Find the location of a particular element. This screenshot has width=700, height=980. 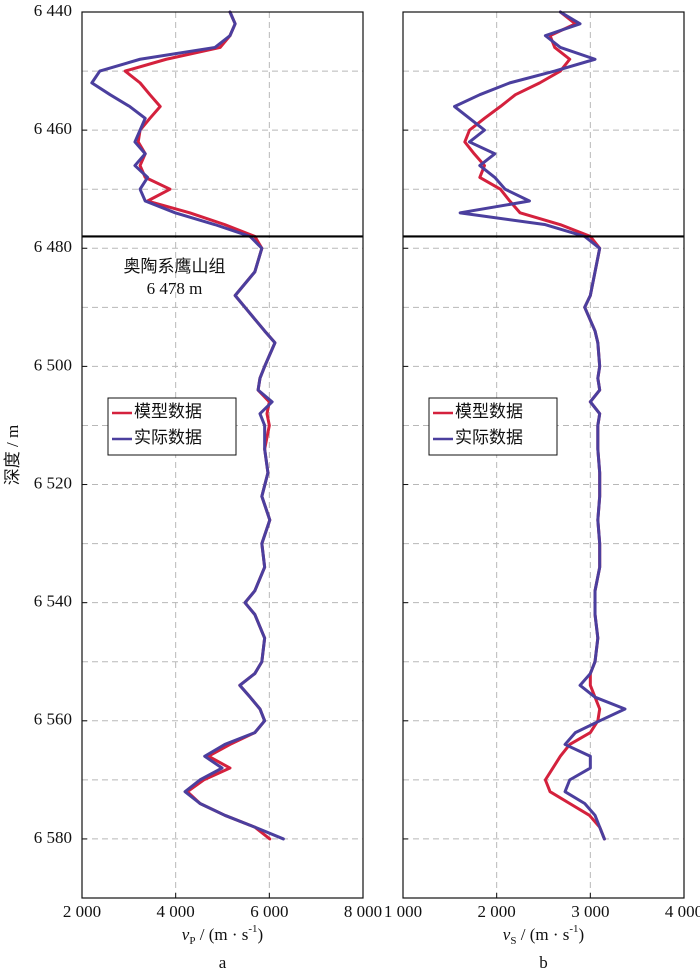

y-tick-label: 6 520 is located at coordinates (53, 482).